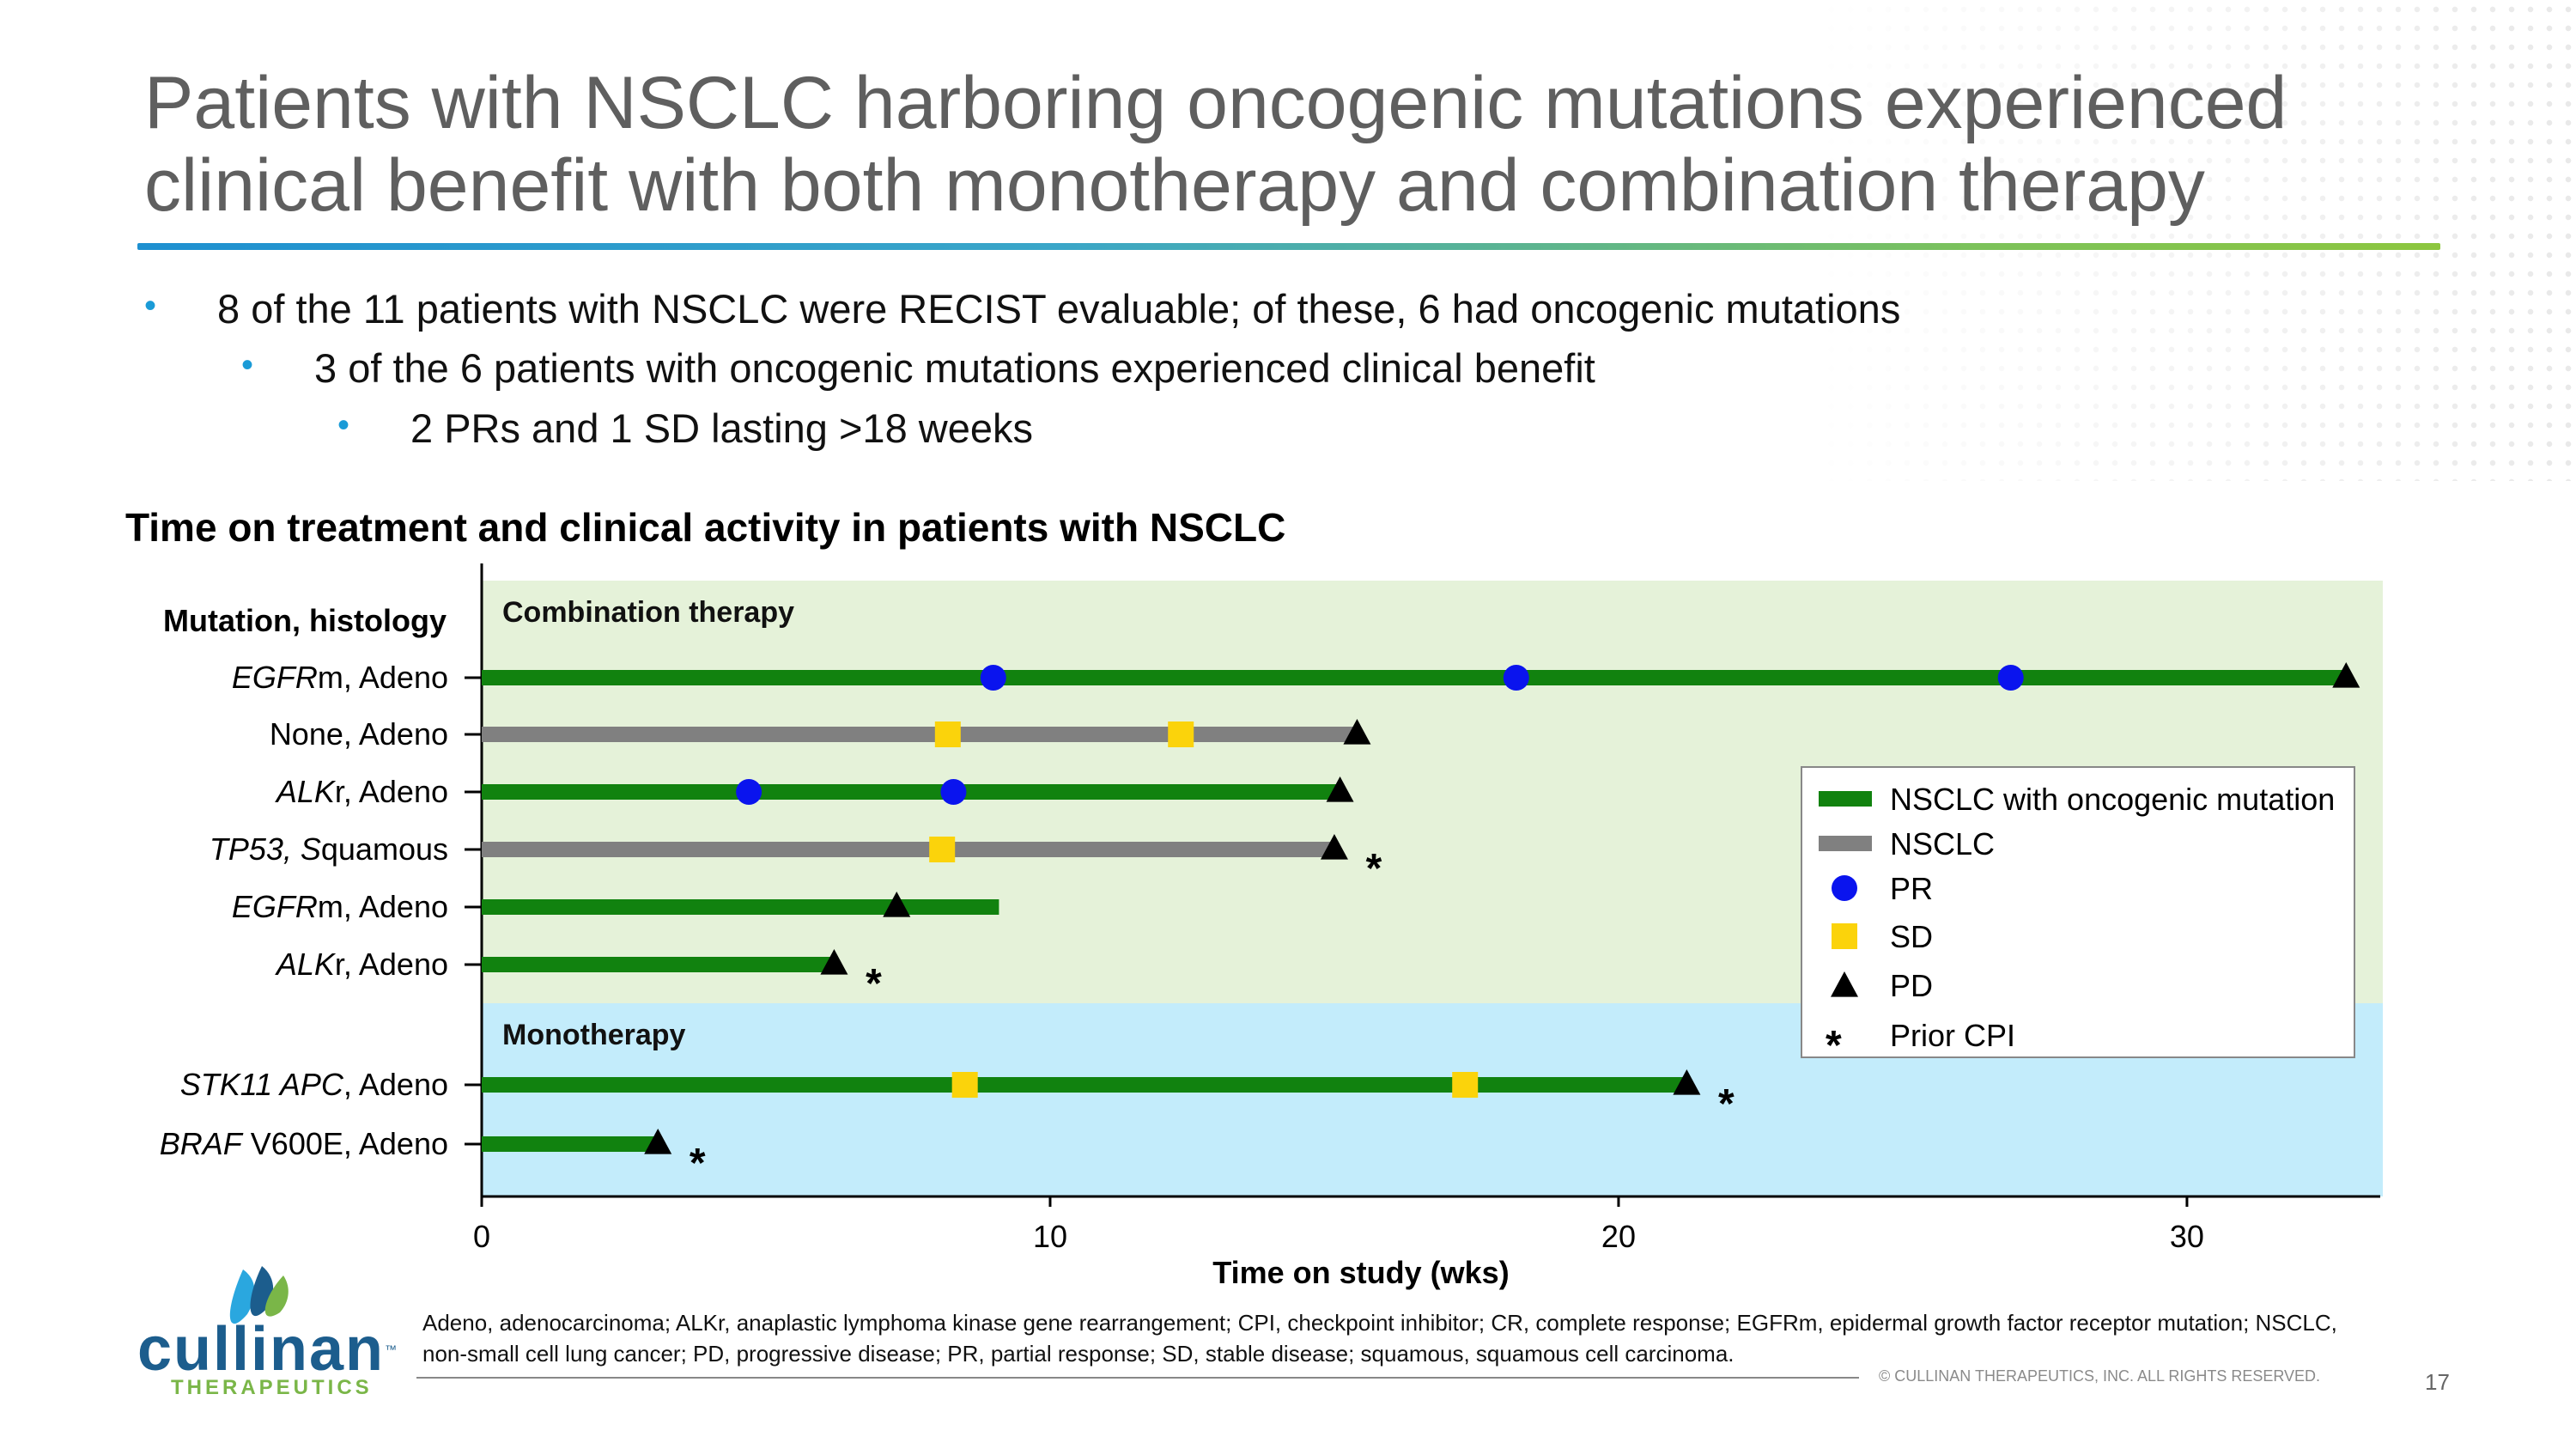  What do you see at coordinates (481, 1236) in the screenshot?
I see `x-tick-label: 0` at bounding box center [481, 1236].